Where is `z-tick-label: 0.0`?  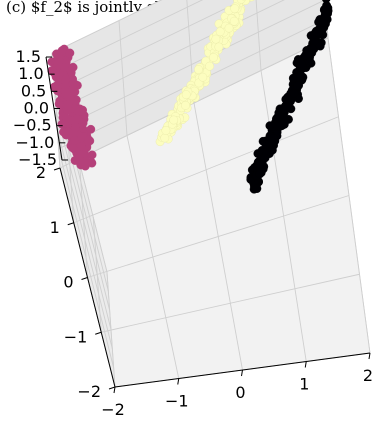 z-tick-label: 0.0 is located at coordinates (36, 108).